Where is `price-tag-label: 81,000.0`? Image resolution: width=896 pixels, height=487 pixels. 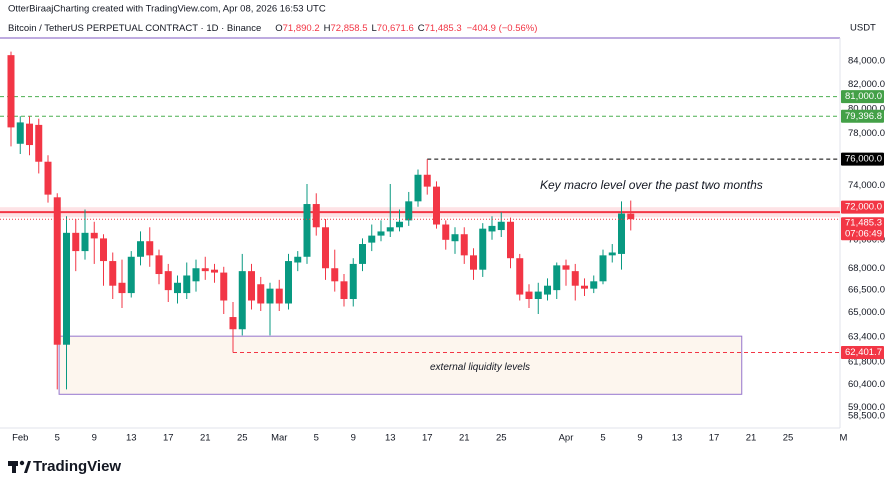
price-tag-label: 81,000.0 is located at coordinates (863, 96).